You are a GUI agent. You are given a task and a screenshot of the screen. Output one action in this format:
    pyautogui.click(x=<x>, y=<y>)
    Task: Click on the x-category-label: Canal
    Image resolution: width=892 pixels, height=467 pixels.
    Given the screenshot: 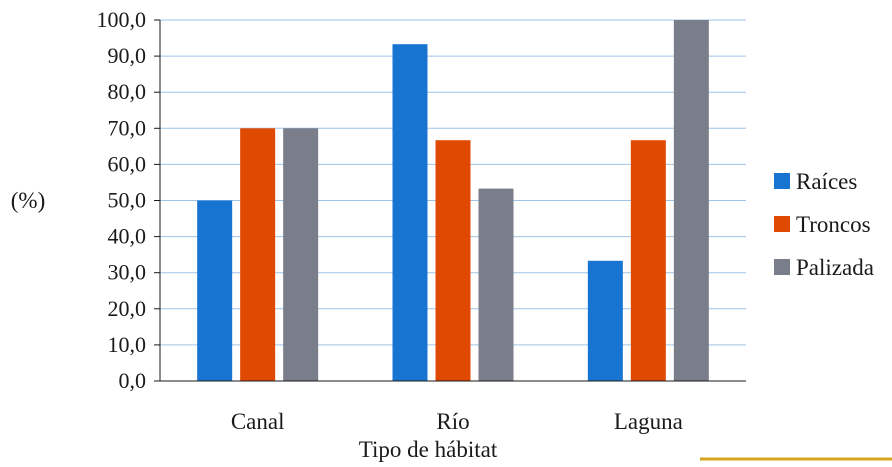 What is the action you would take?
    pyautogui.click(x=258, y=421)
    